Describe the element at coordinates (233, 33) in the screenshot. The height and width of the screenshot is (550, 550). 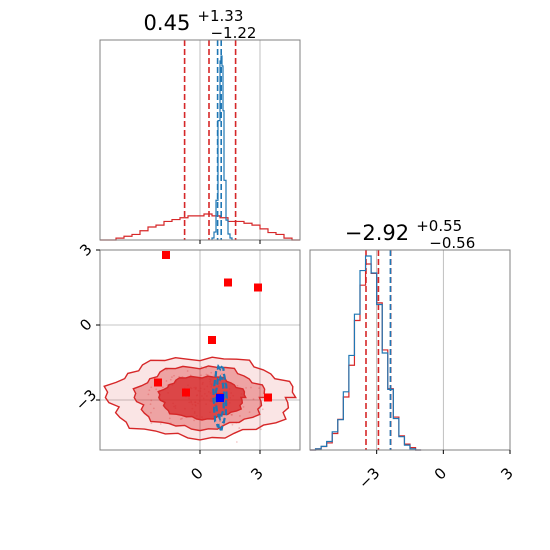
I see `title-top-left-lower: −1.22` at that location.